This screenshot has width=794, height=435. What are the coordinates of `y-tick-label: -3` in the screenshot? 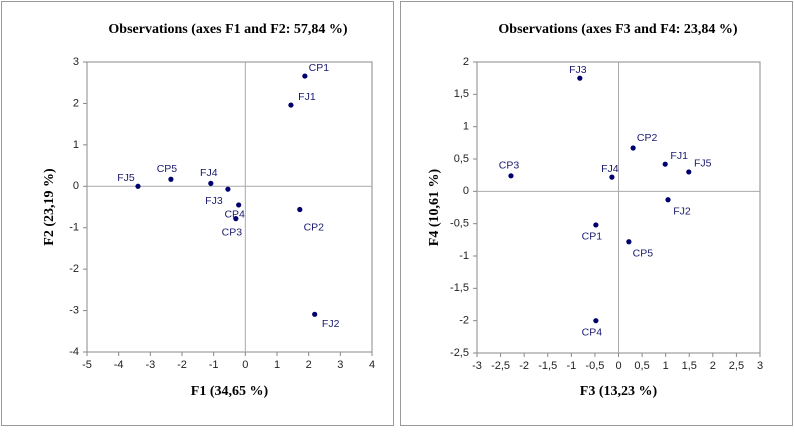 It's located at (74, 310).